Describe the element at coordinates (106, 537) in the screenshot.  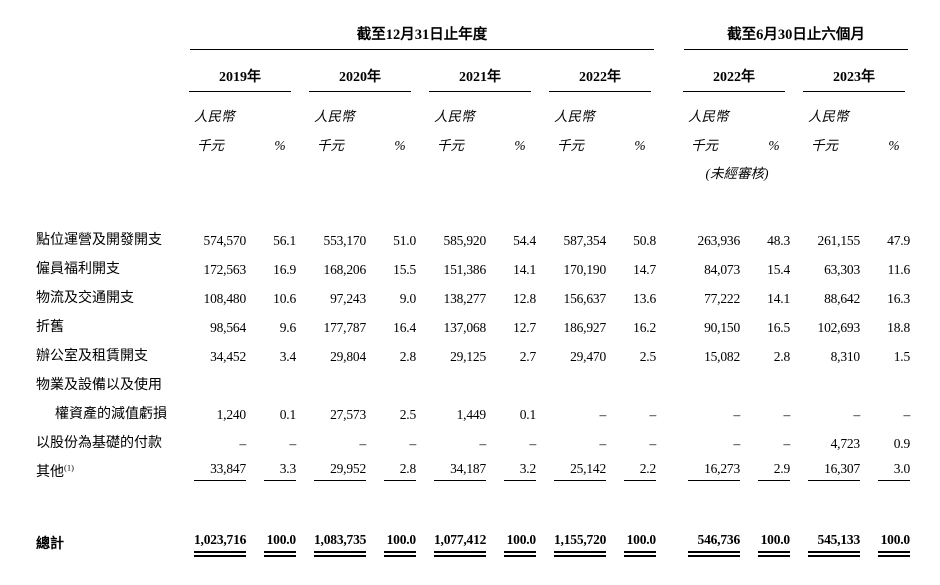
I see `row-label: 總計` at that location.